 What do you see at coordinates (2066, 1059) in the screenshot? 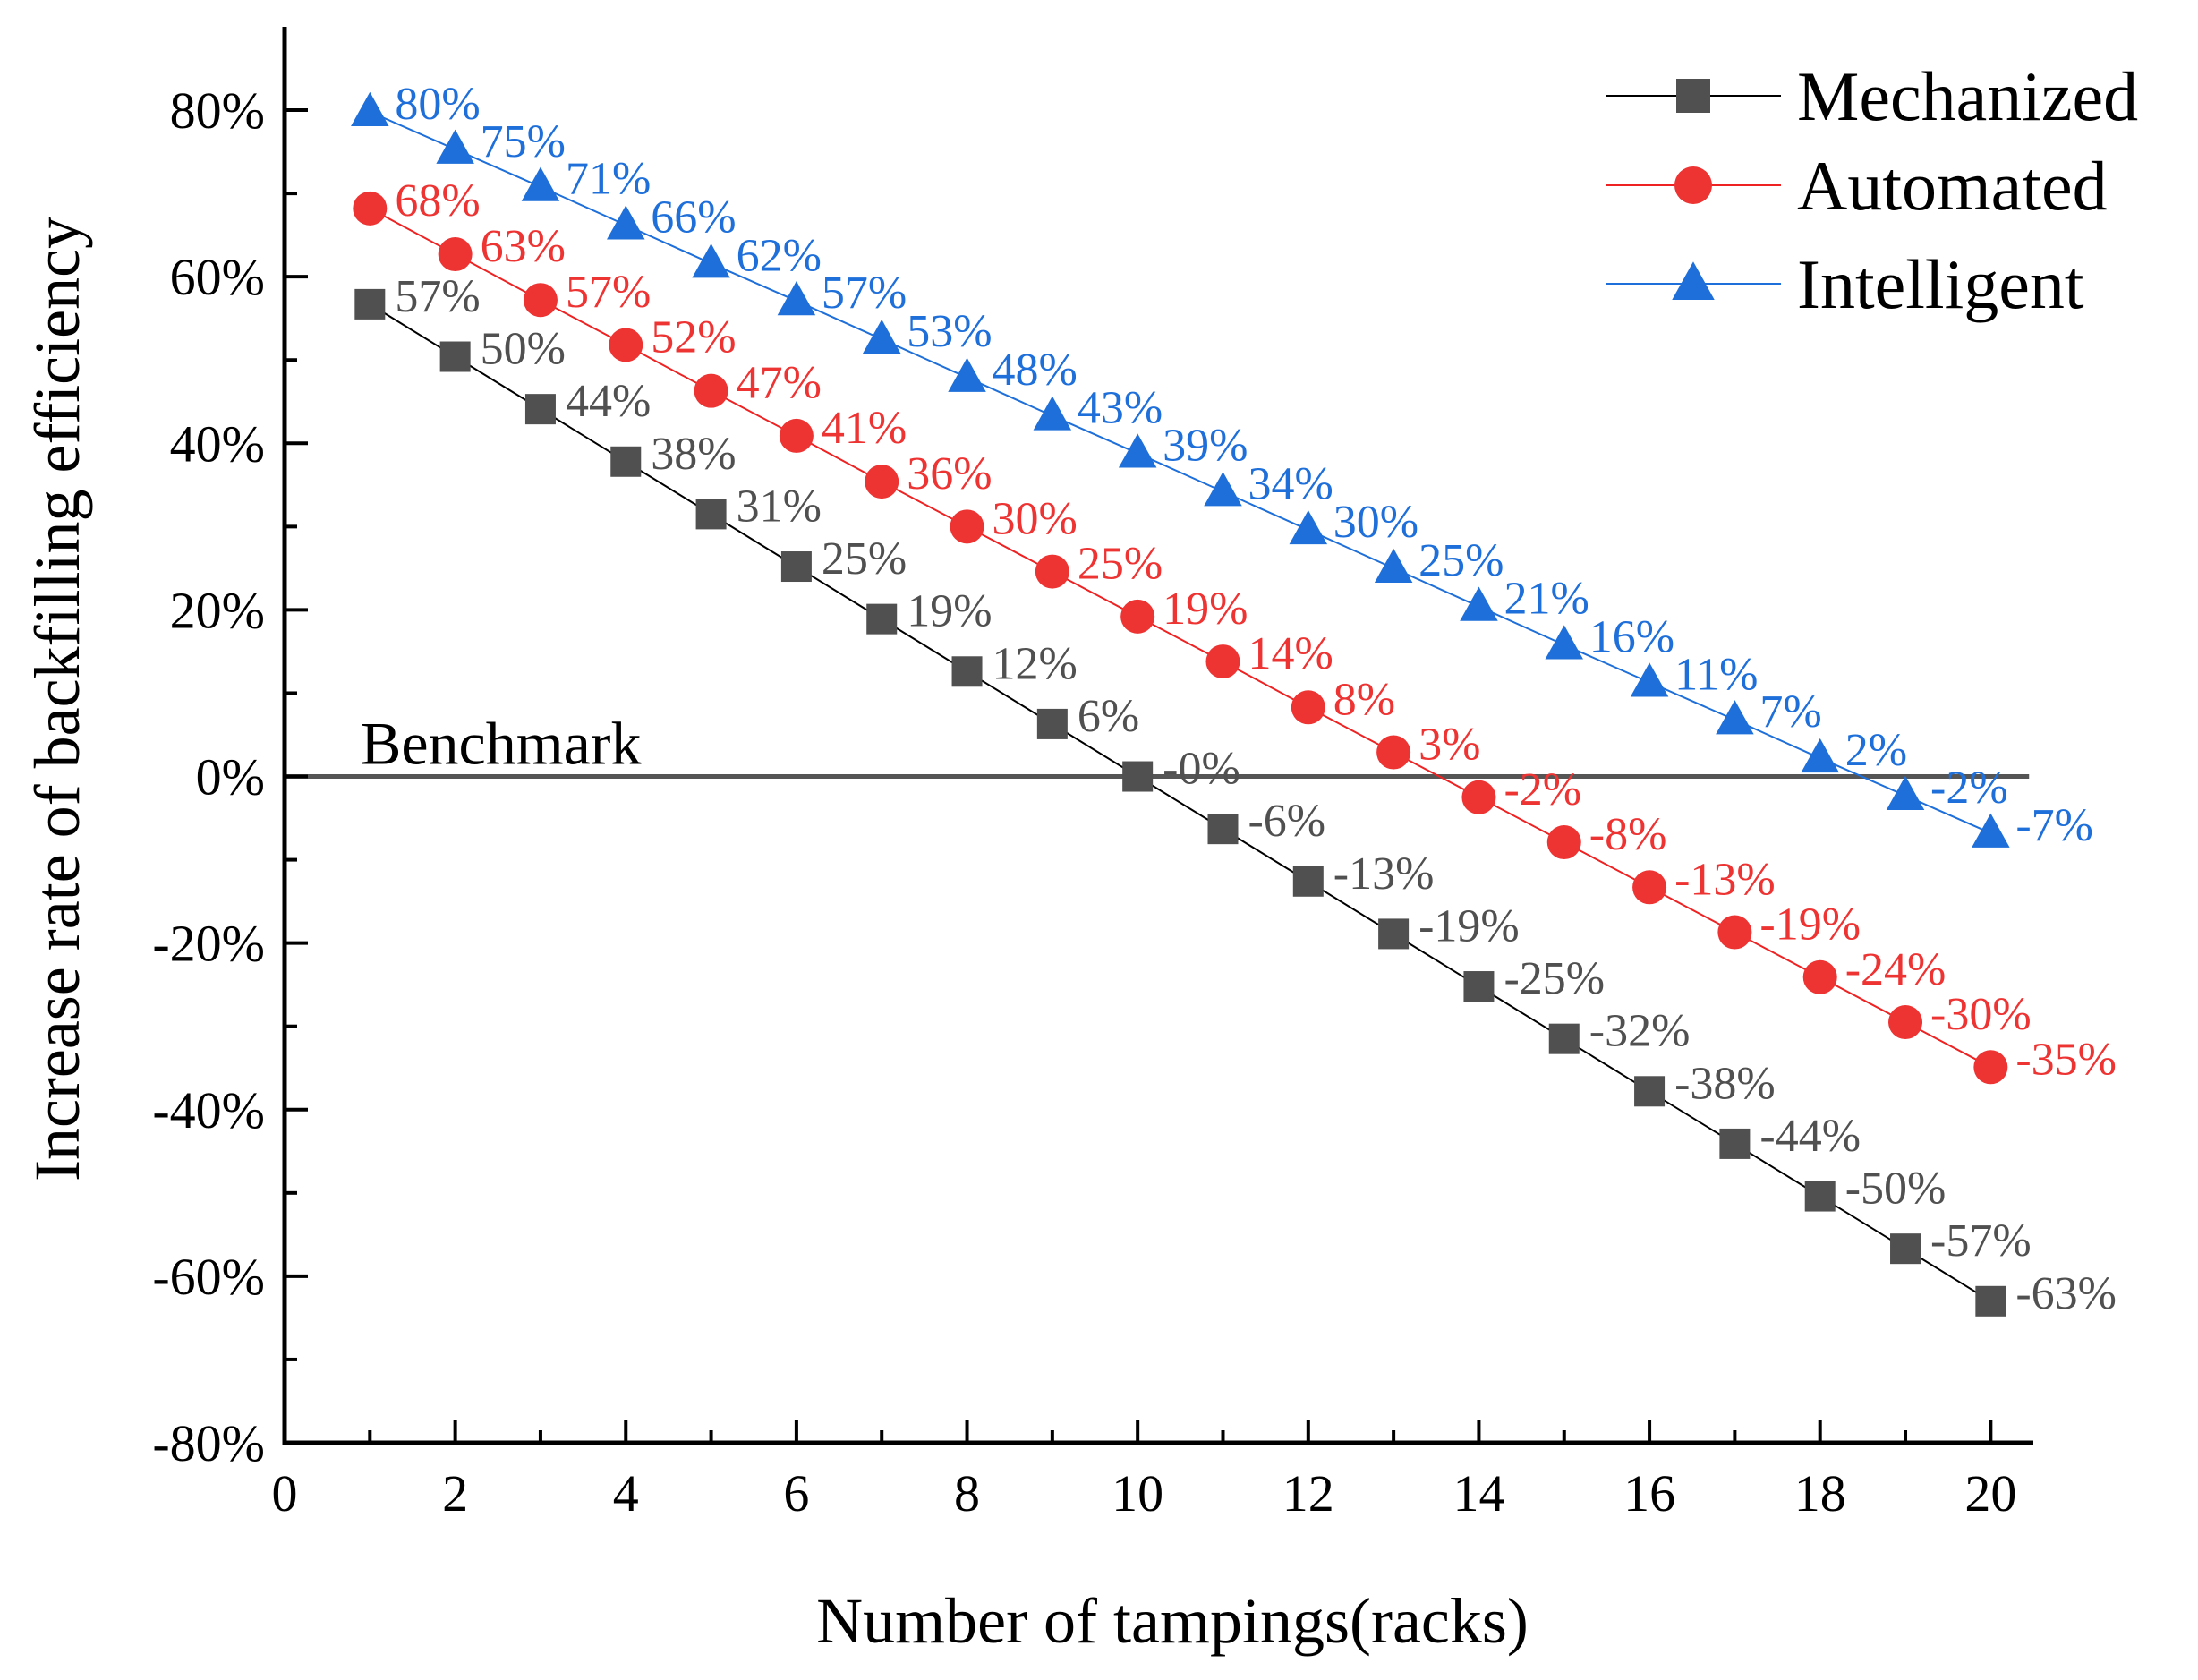
I see `data-label-automated: -35%` at bounding box center [2066, 1059].